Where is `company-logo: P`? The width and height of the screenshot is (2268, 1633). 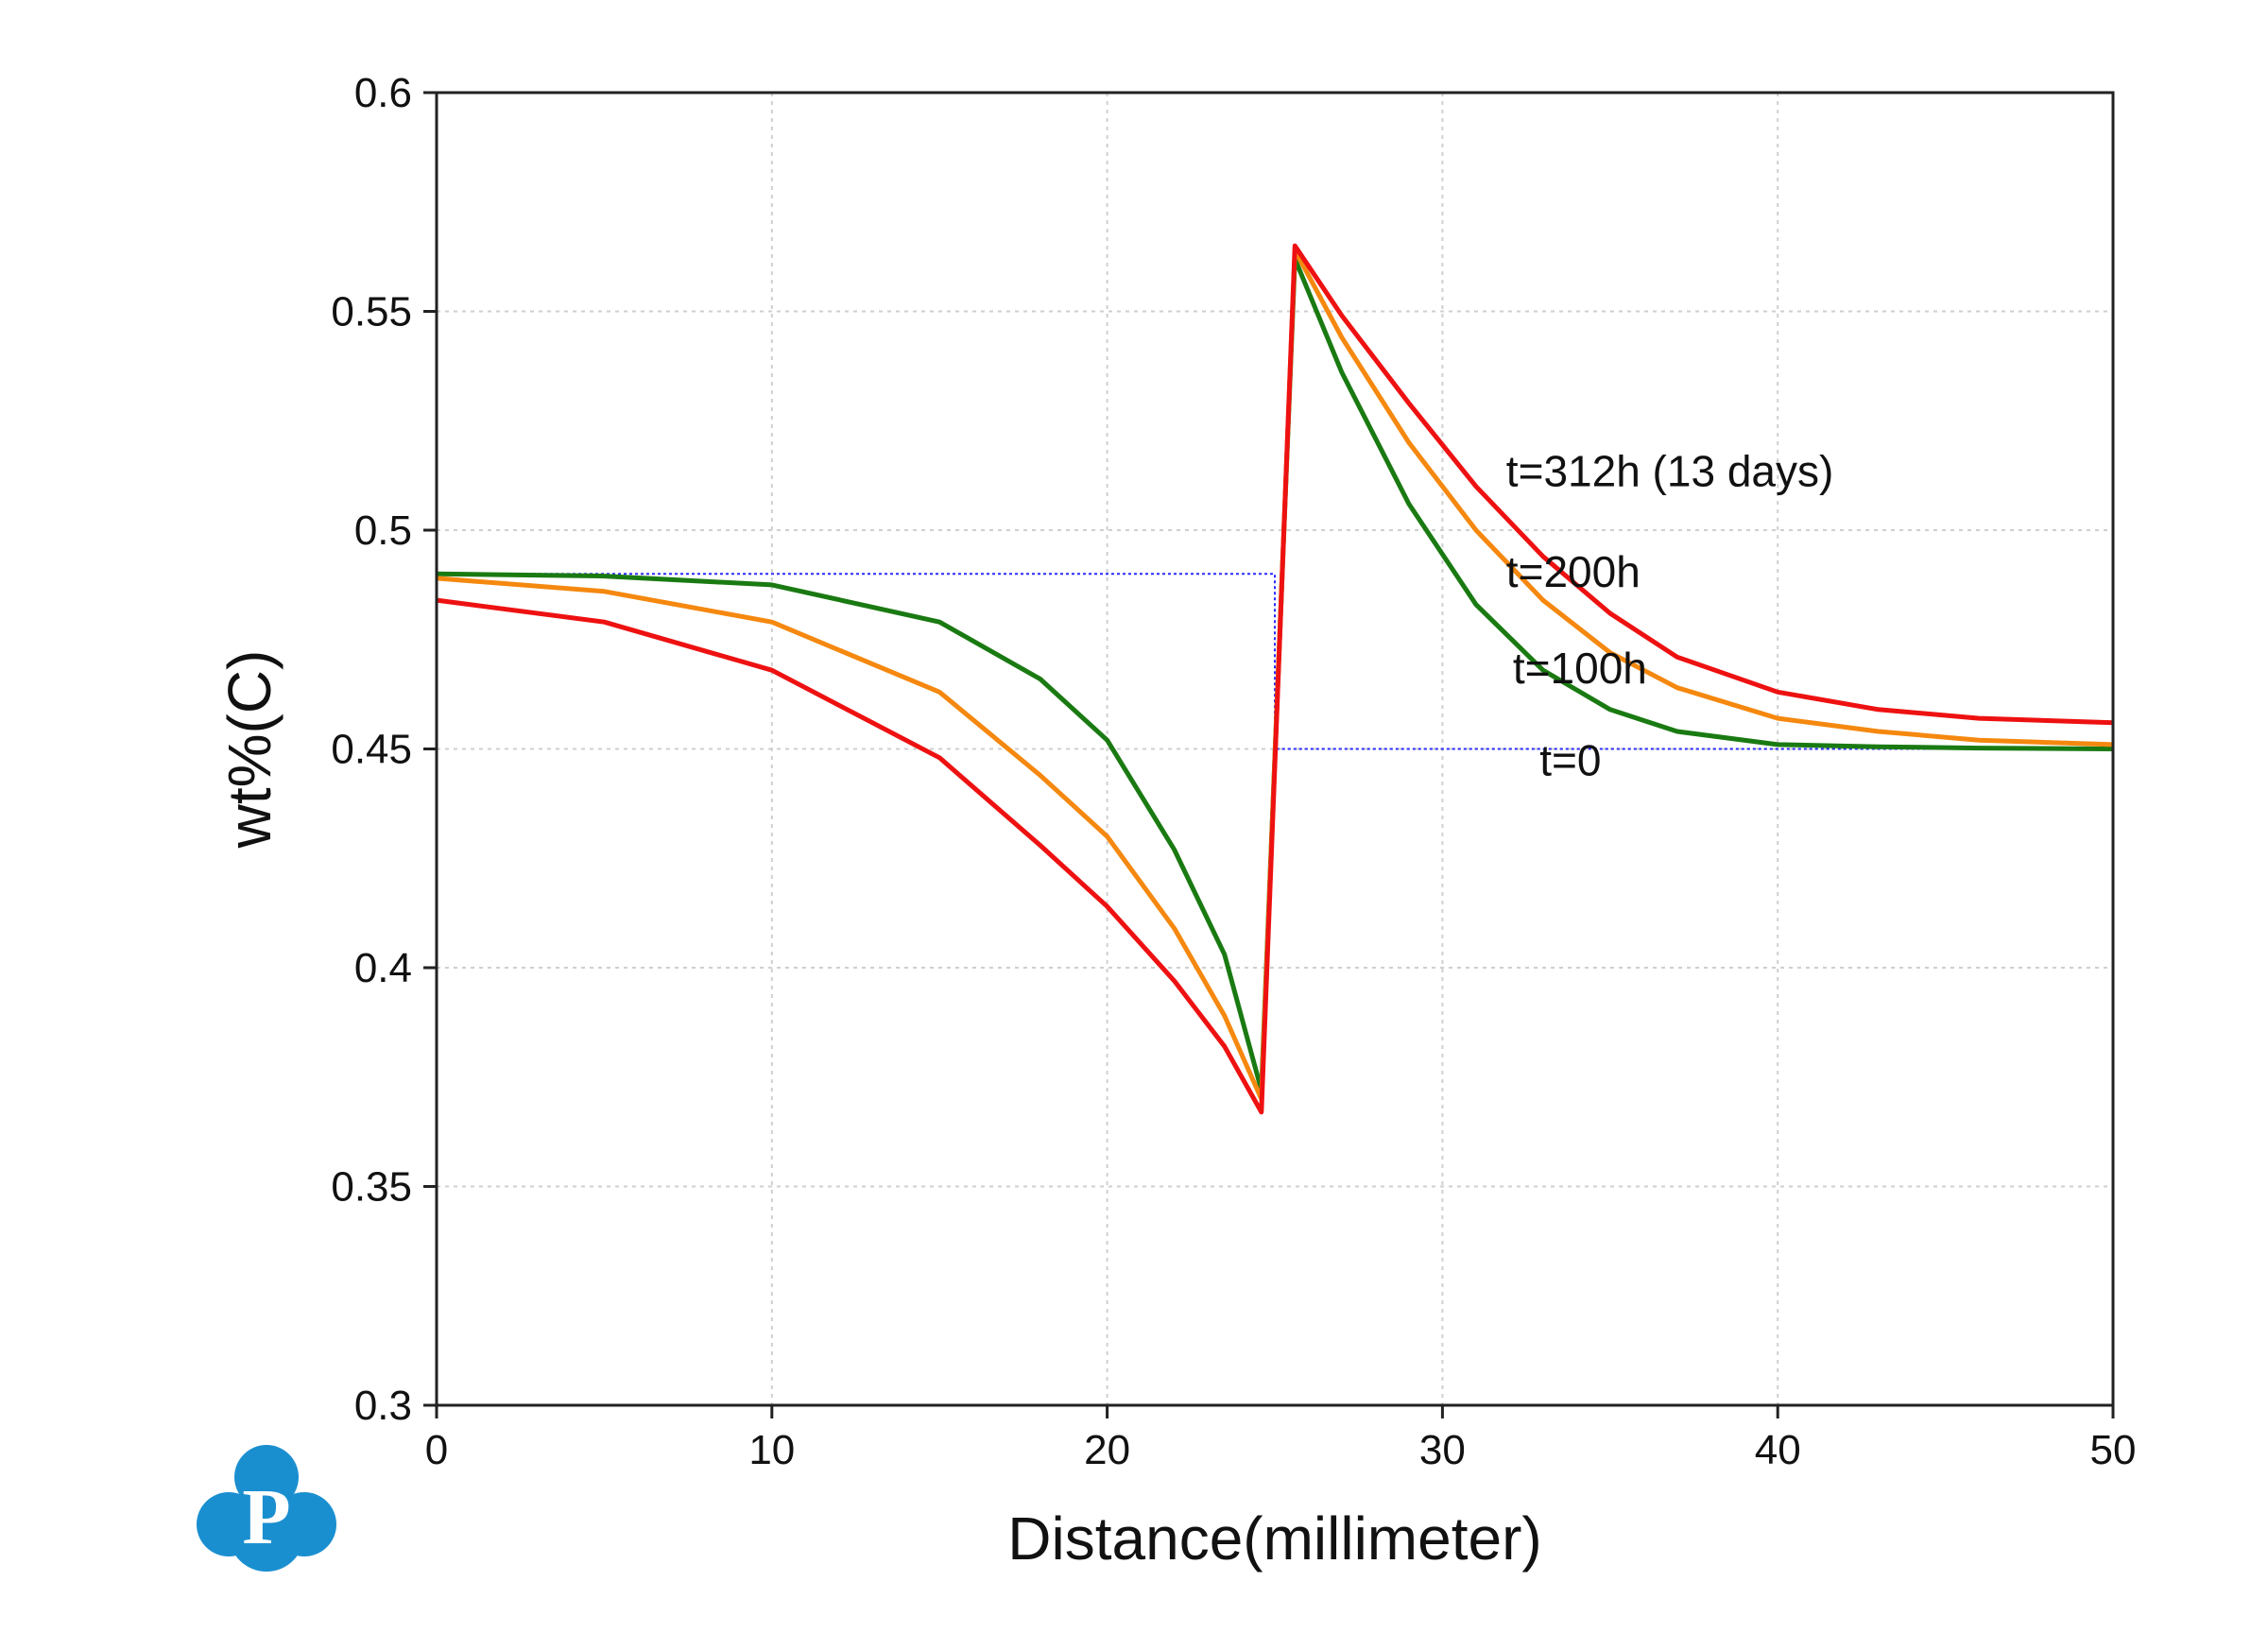 company-logo: P is located at coordinates (266, 1509).